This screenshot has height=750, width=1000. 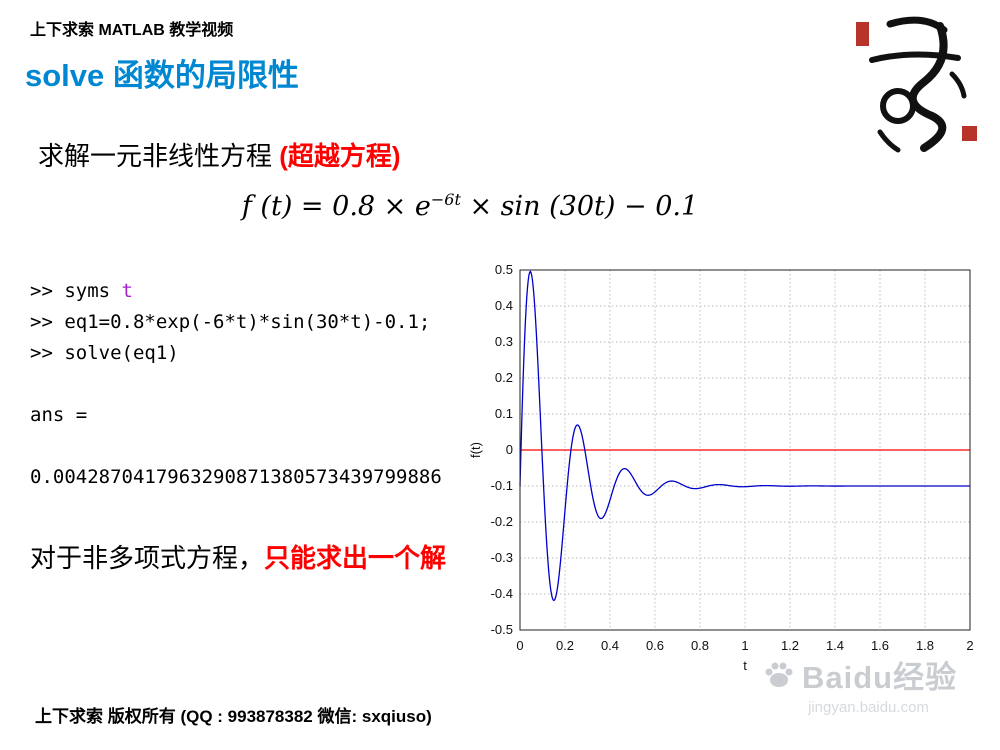 I want to click on y-tick-label: -0.2, so click(x=502, y=521).